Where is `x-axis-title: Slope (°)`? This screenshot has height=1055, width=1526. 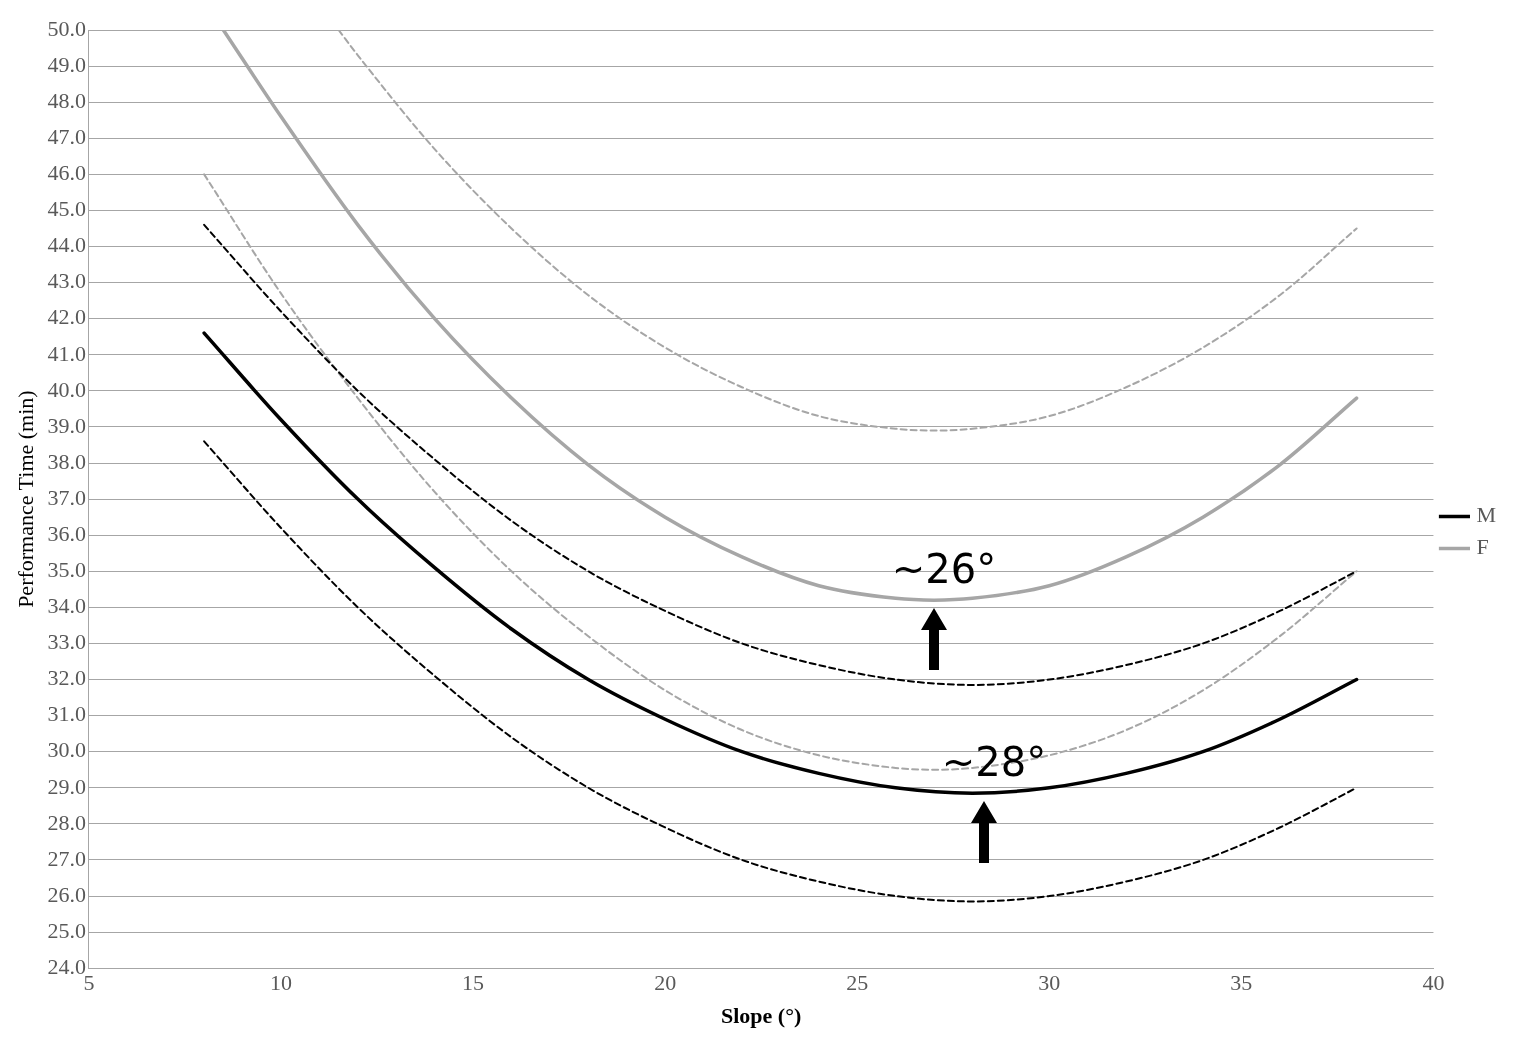
x-axis-title: Slope (°) is located at coordinates (761, 1016).